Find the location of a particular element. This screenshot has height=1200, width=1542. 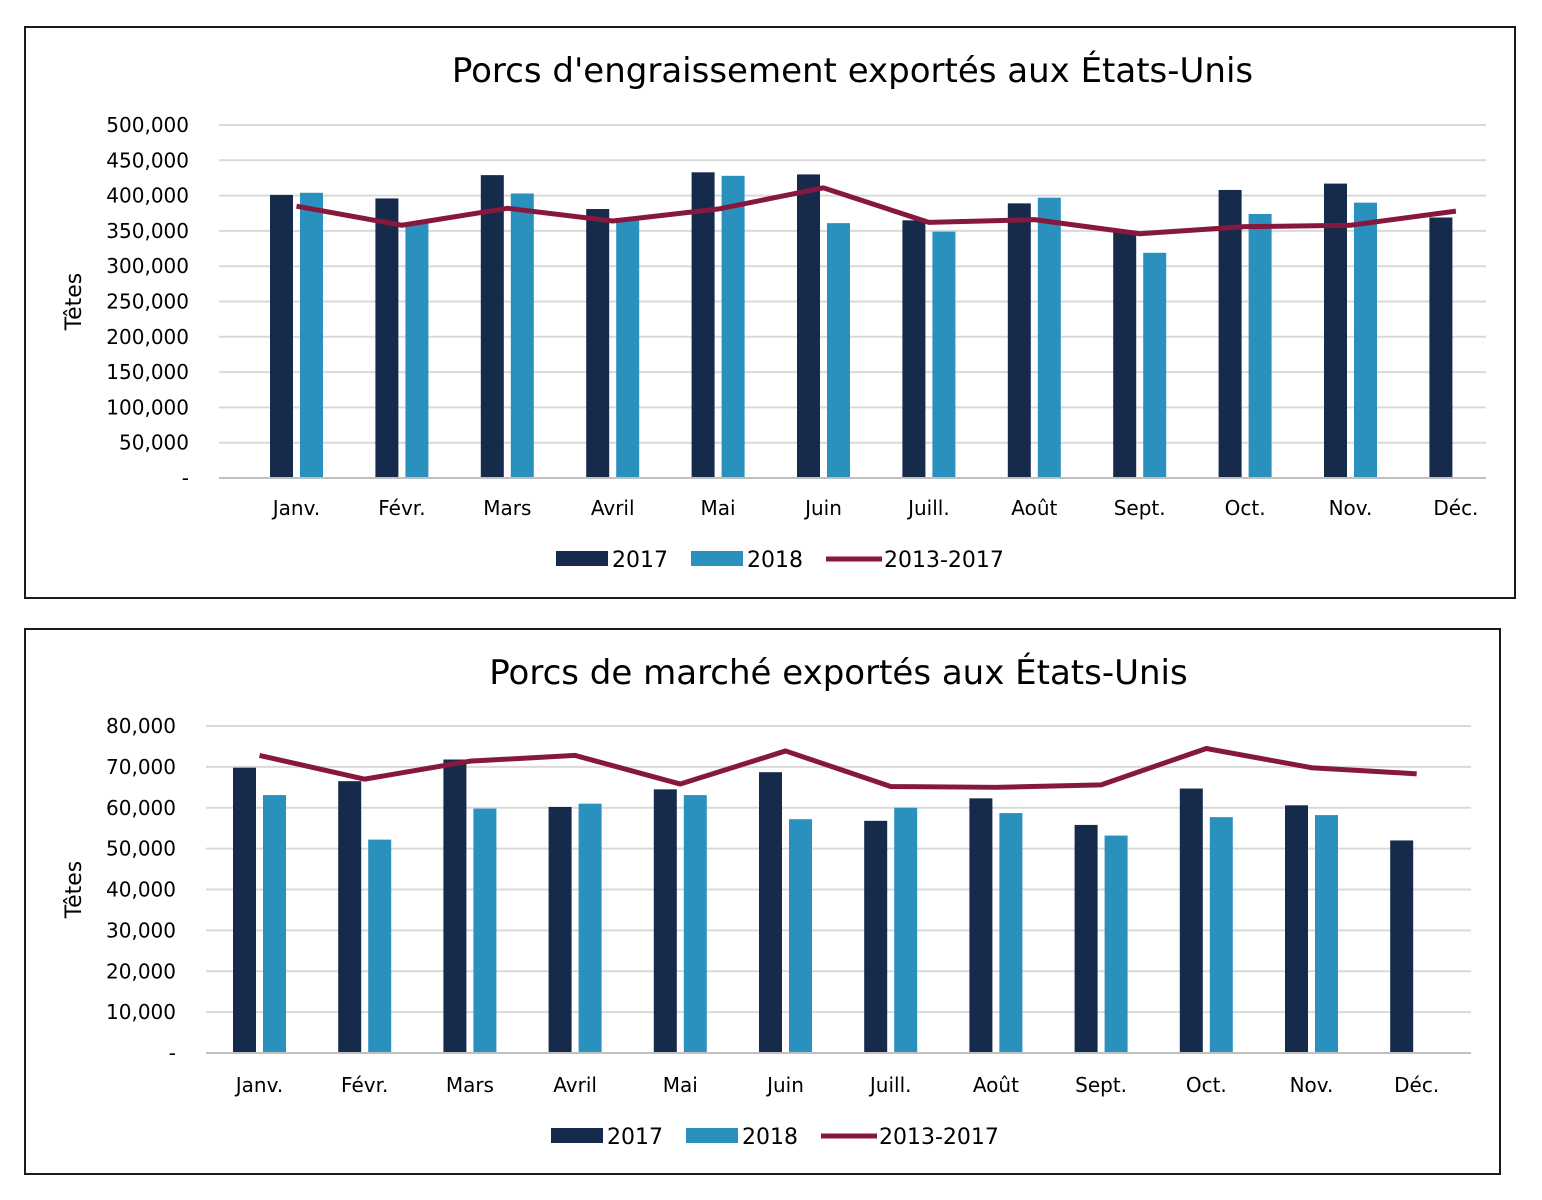

y-tick-label: 300,000 is located at coordinates (147, 266).